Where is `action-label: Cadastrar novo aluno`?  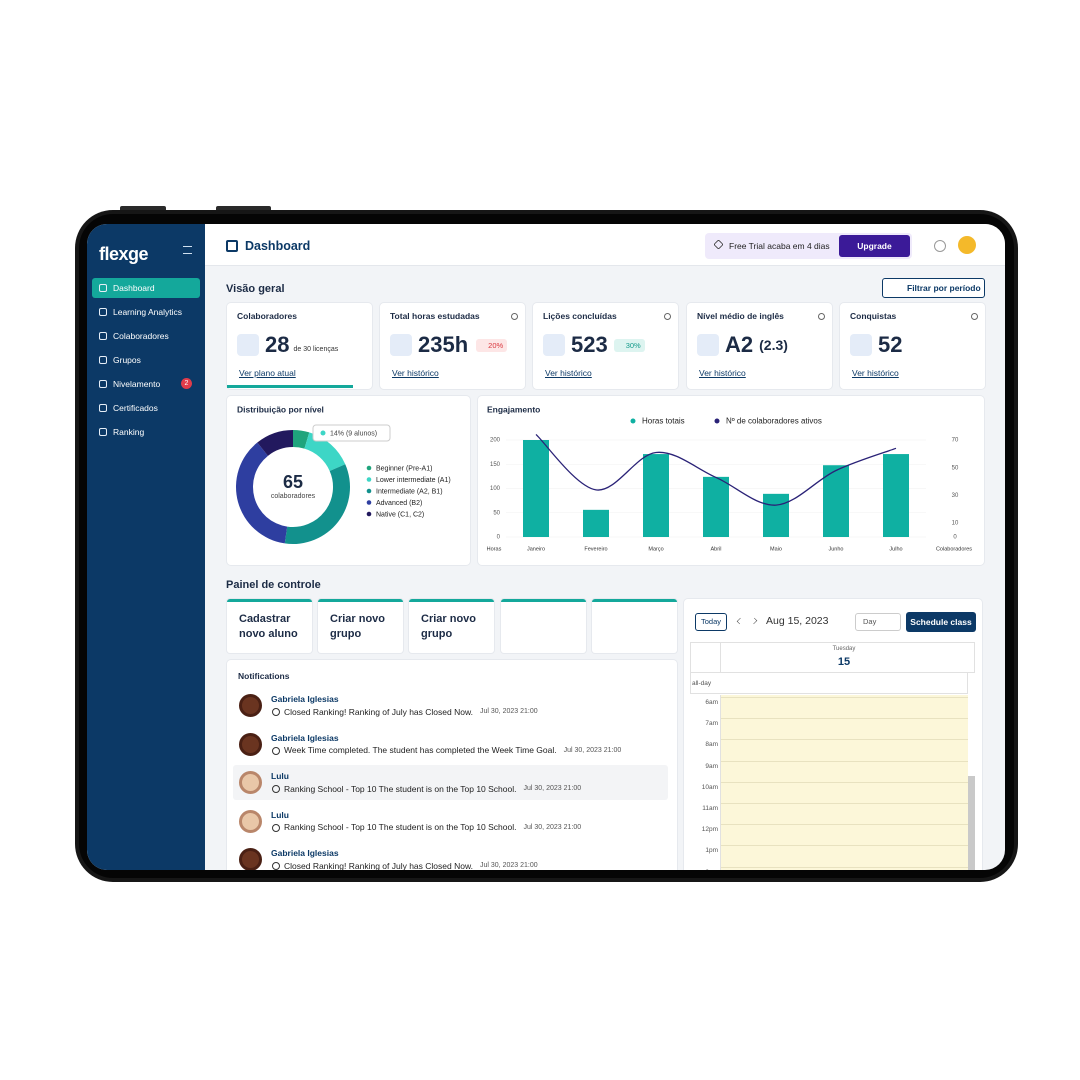 action-label: Cadastrar novo aluno is located at coordinates (268, 626).